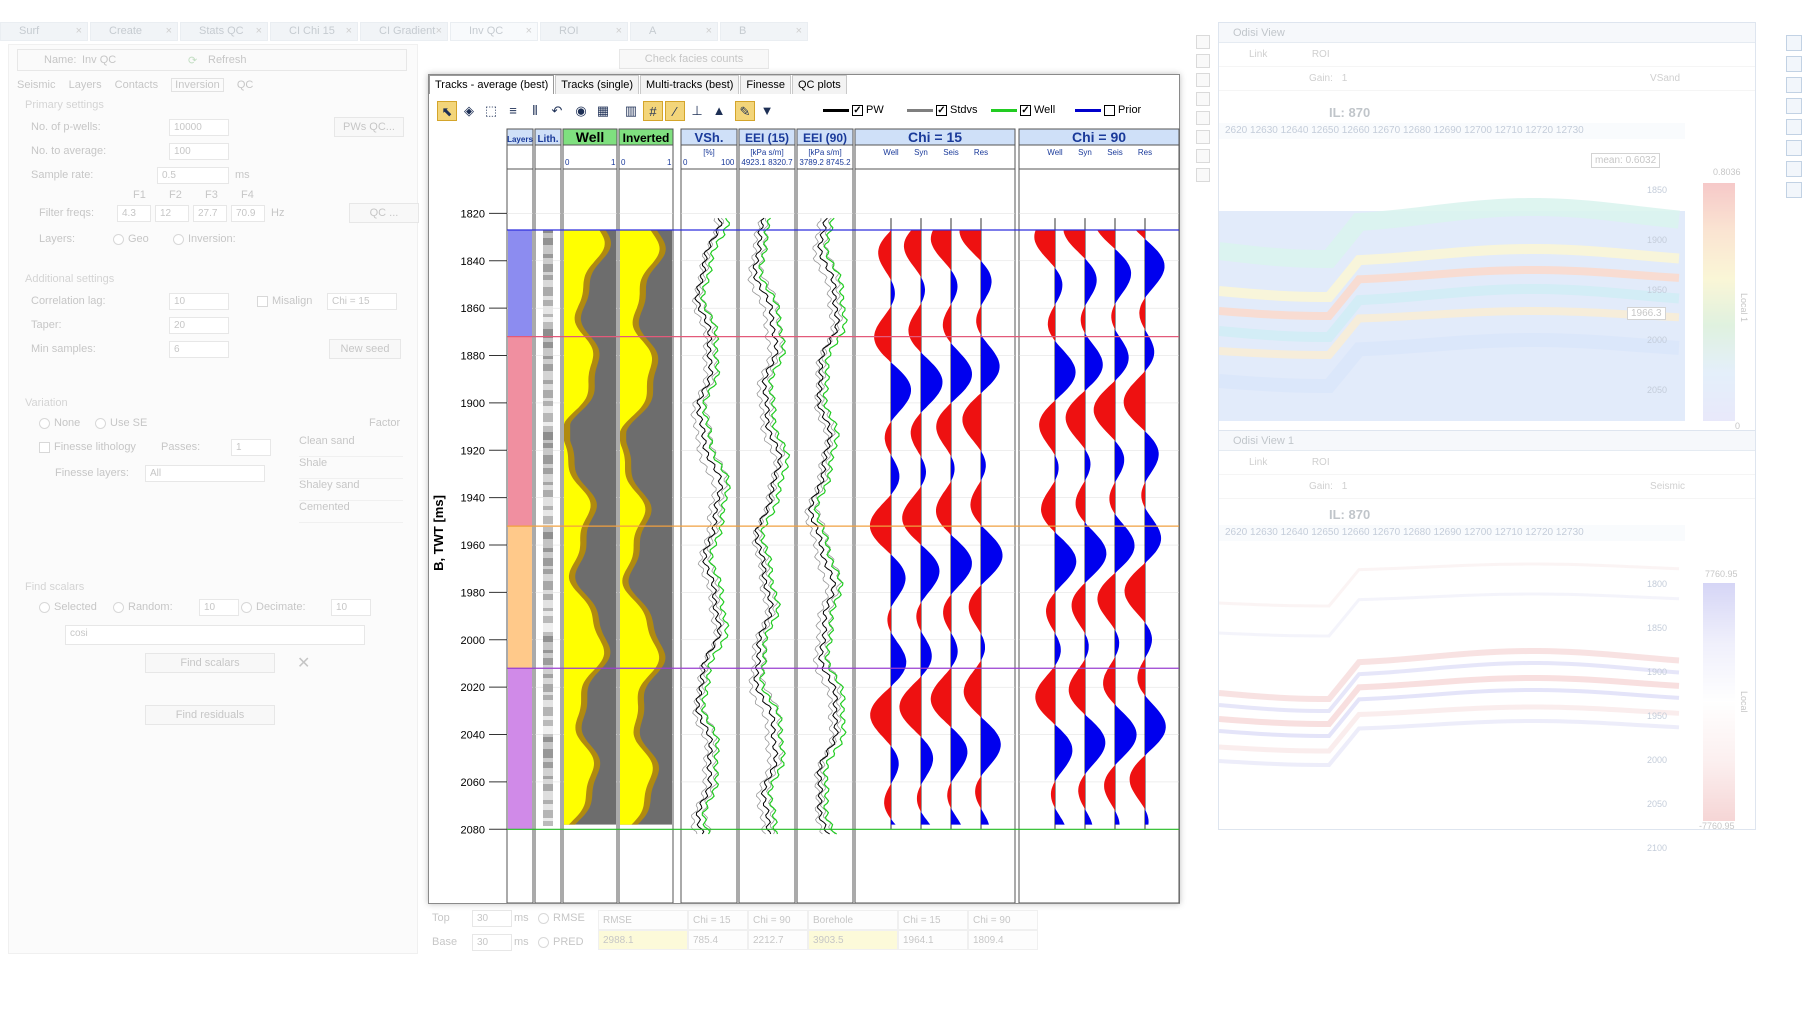 This screenshot has height=1016, width=1808. What do you see at coordinates (59, 423) in the screenshot?
I see `none-radio: None` at bounding box center [59, 423].